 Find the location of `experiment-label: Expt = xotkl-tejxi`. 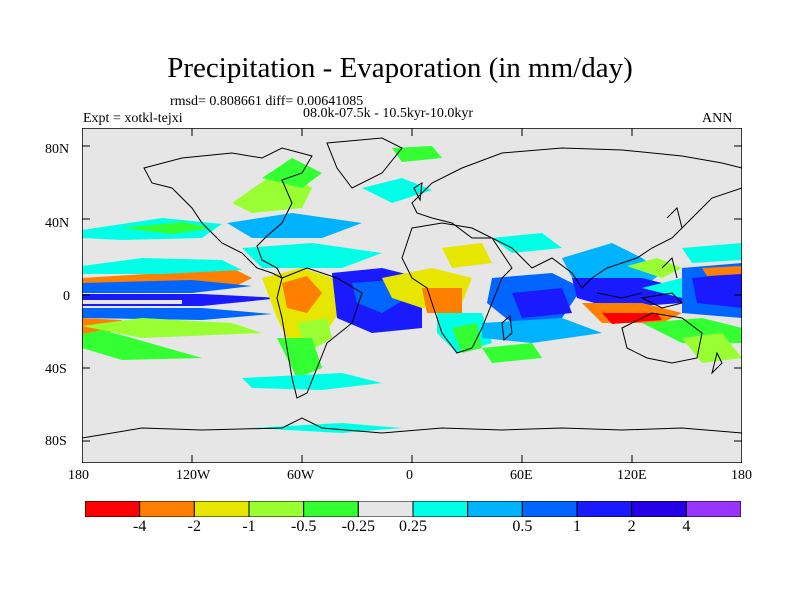

experiment-label: Expt = xotkl-tejxi is located at coordinates (133, 118).